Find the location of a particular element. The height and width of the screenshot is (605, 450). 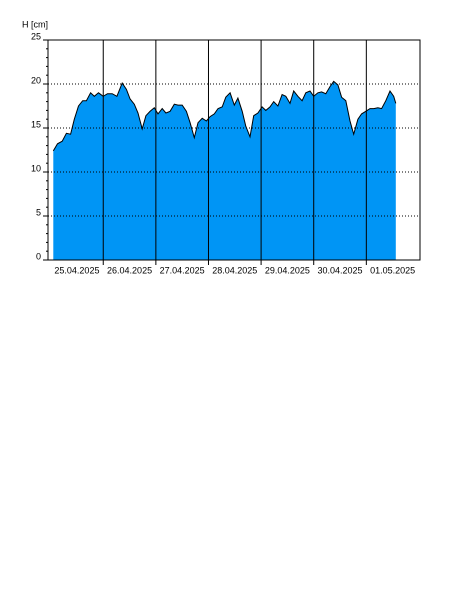

y-tick-label: 0 is located at coordinates (38, 256).